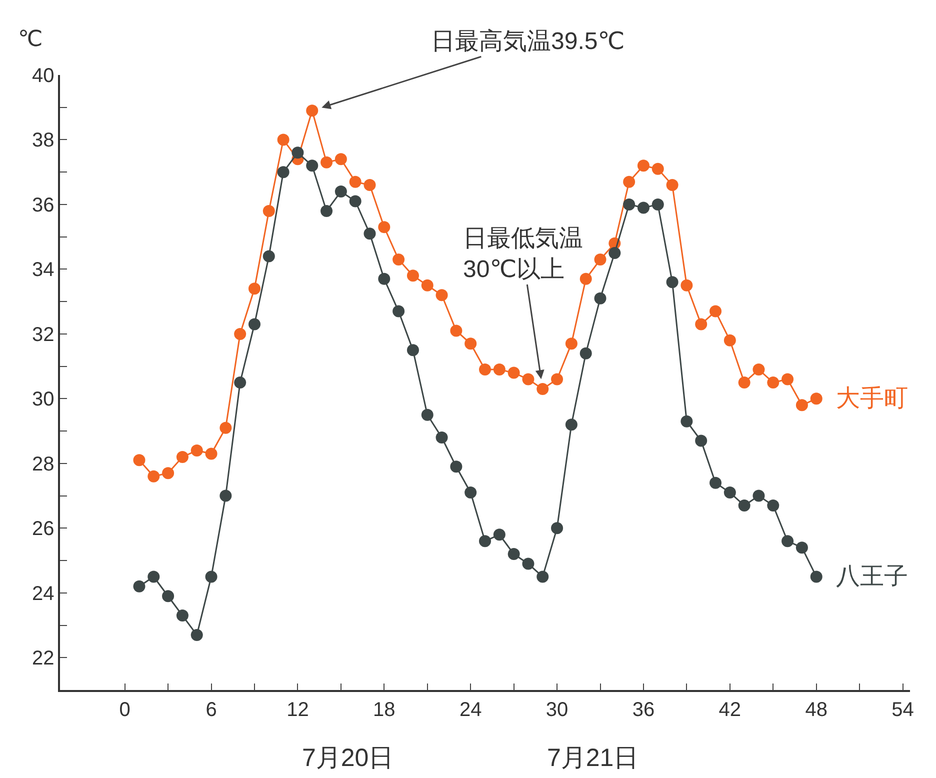 The height and width of the screenshot is (778, 936). Describe the element at coordinates (43, 593) in the screenshot. I see `y-tick-label: 24` at that location.